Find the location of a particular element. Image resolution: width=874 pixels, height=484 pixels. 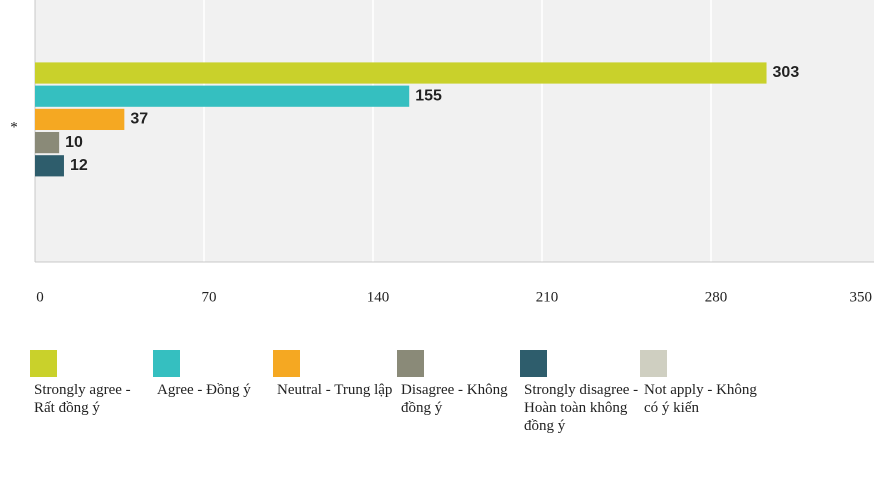

x-tick-label: 350 is located at coordinates (861, 297).